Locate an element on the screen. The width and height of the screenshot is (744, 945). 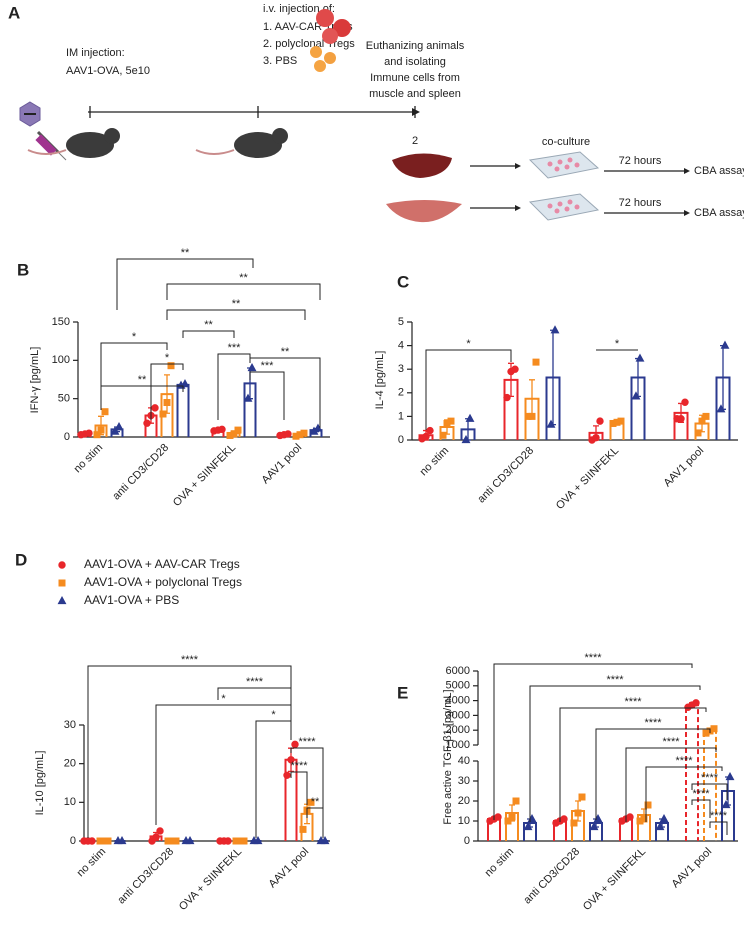
y-tick-label: 1 is located at coordinates (401, 416).